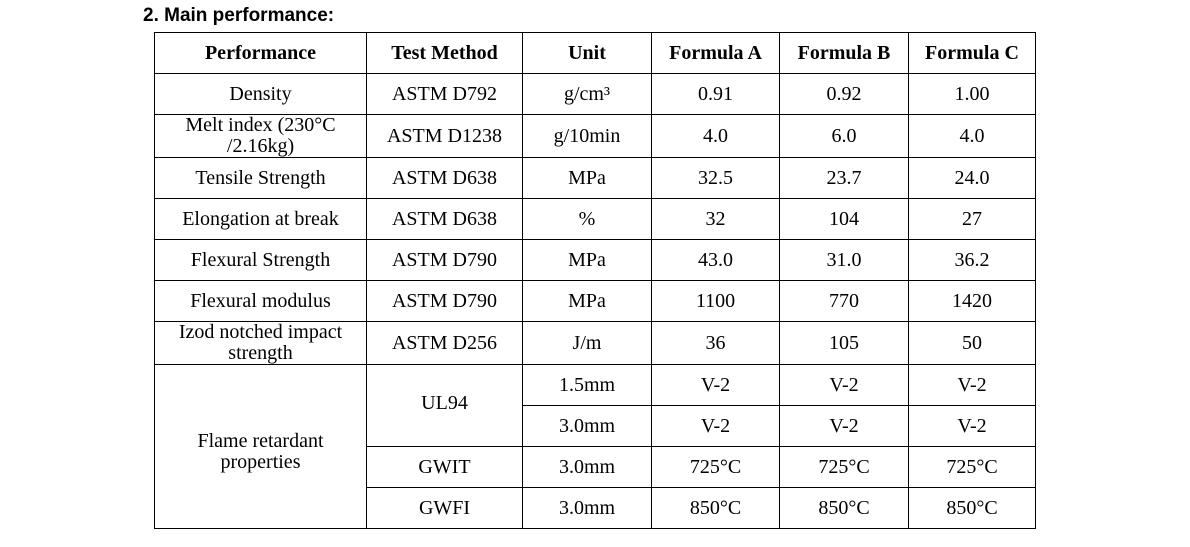 The height and width of the screenshot is (547, 1190). What do you see at coordinates (444, 94) in the screenshot?
I see `cell-method: ASTM D792` at bounding box center [444, 94].